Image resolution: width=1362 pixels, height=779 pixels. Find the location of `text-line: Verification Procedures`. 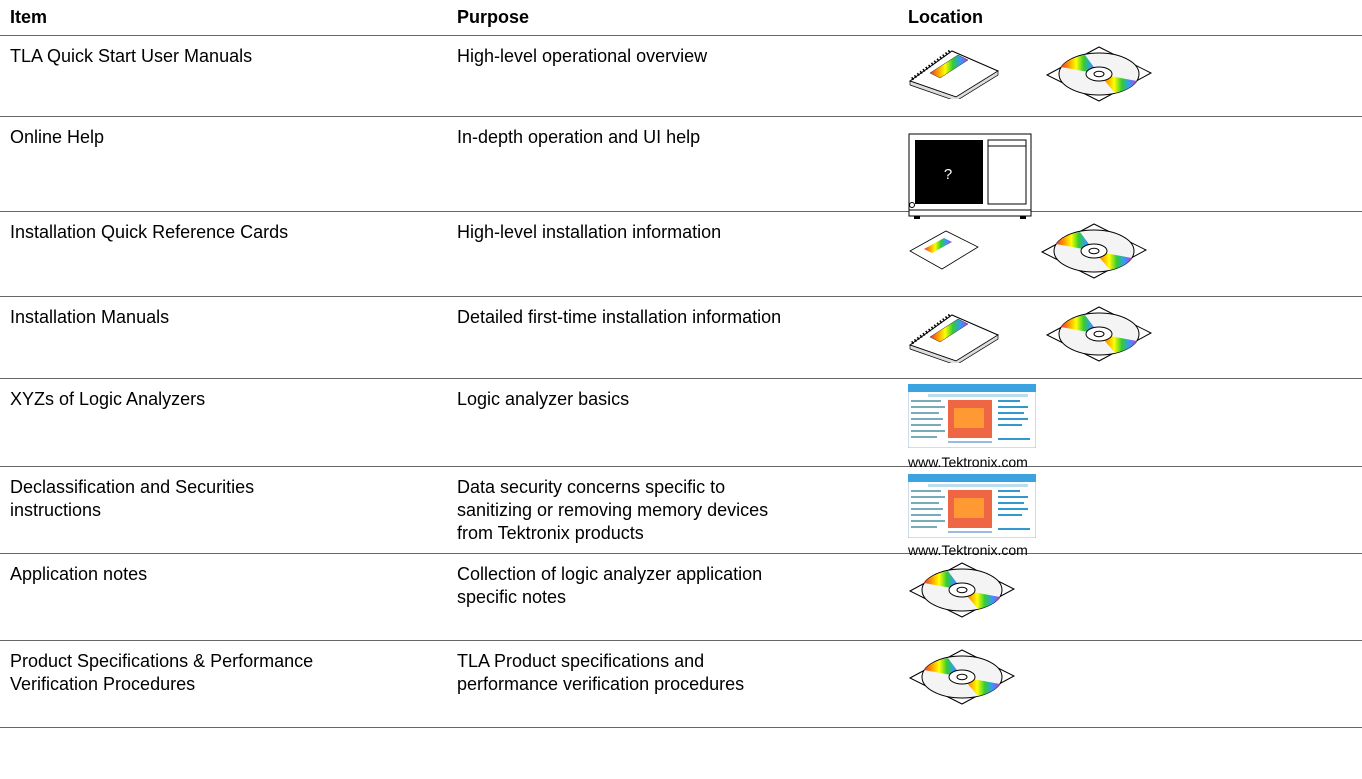

text-line: Verification Procedures is located at coordinates (103, 684).